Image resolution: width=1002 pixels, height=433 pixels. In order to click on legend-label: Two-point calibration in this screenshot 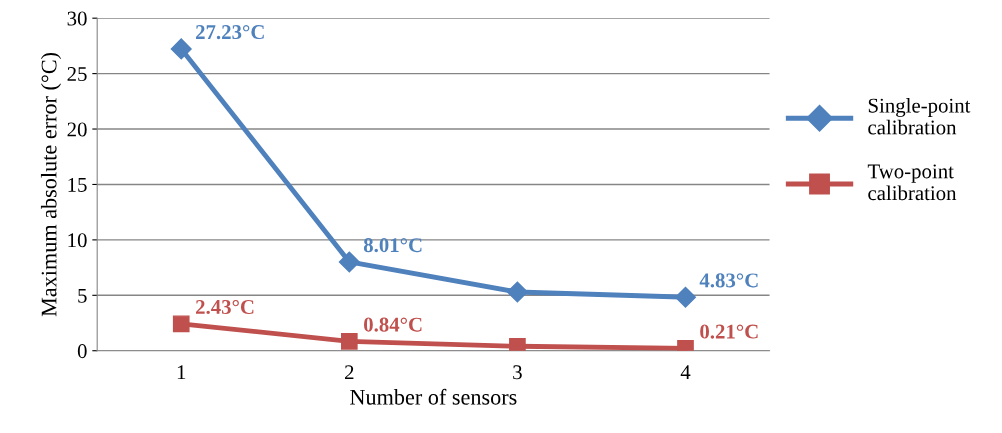, I will do `click(912, 182)`.